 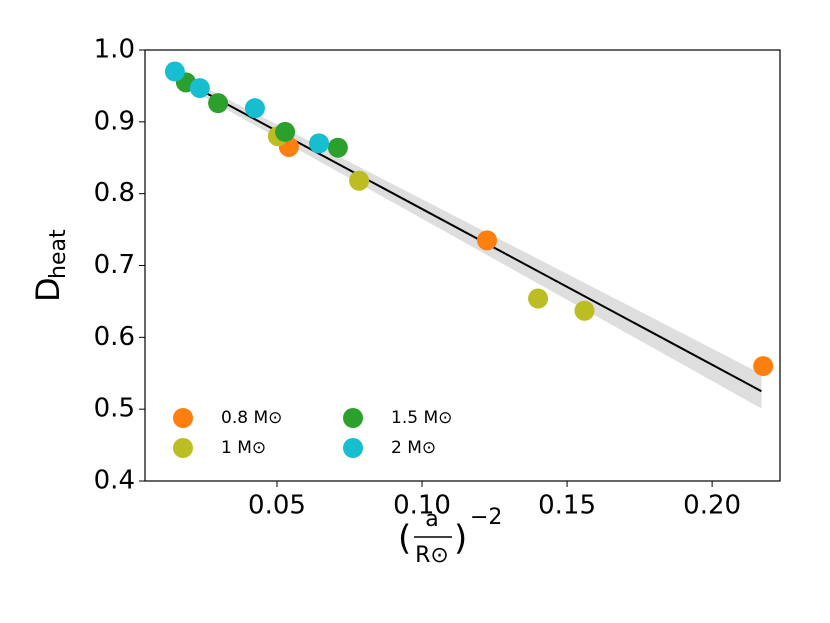 I want to click on x-tick-label: 0.15, so click(x=567, y=506).